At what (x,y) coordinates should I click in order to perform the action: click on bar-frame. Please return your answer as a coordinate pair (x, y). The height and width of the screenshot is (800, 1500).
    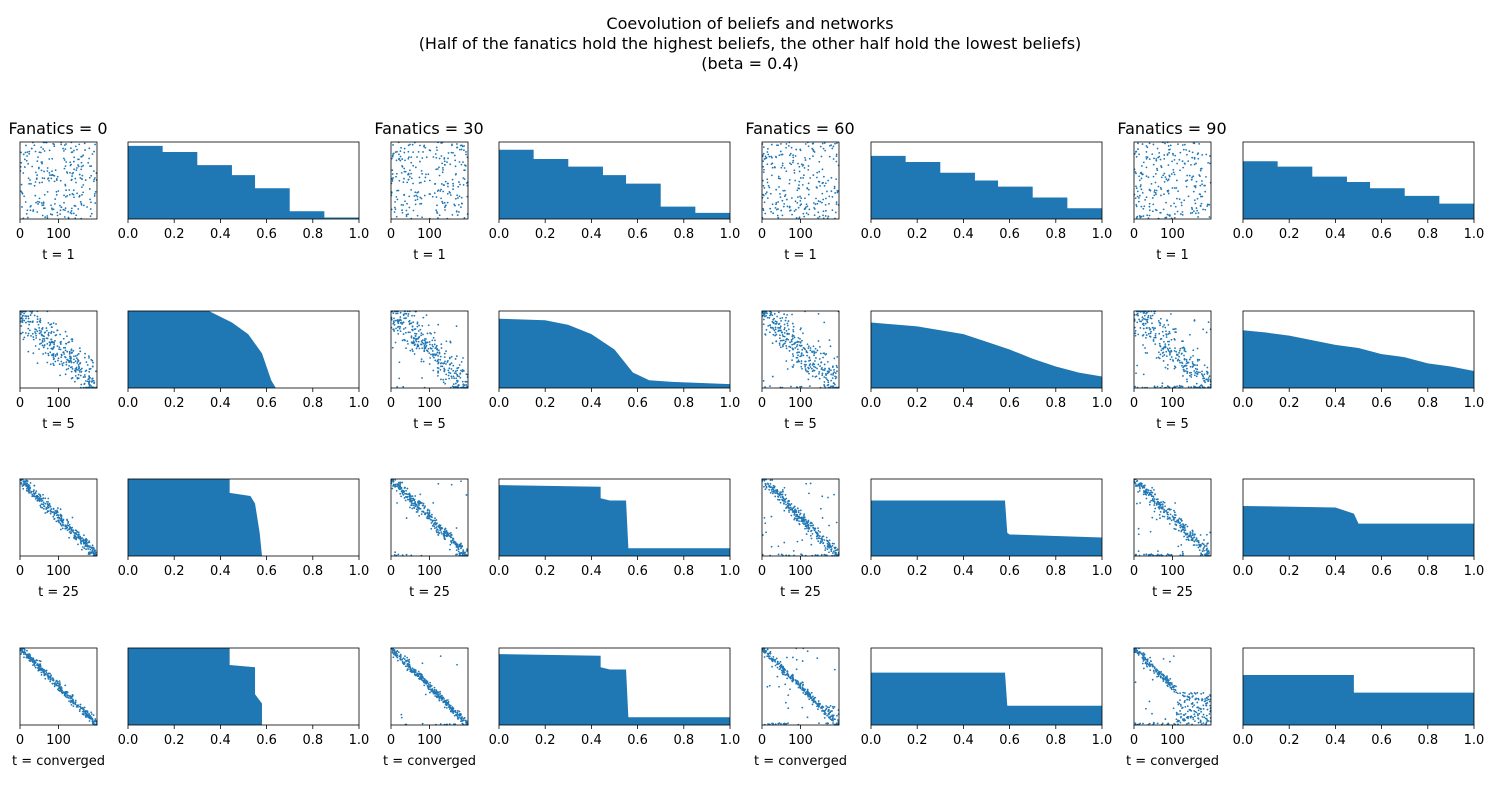
    Looking at the image, I should click on (614, 349).